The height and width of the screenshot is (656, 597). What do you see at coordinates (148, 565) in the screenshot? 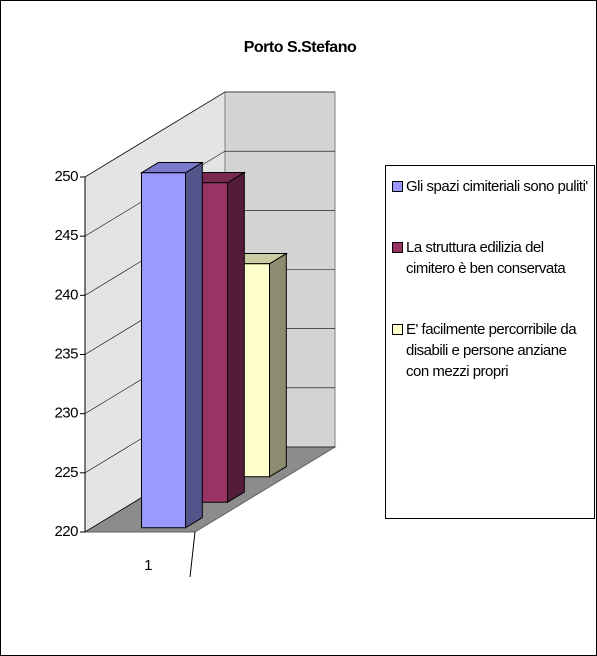
I see `x-tick-label: 1` at bounding box center [148, 565].